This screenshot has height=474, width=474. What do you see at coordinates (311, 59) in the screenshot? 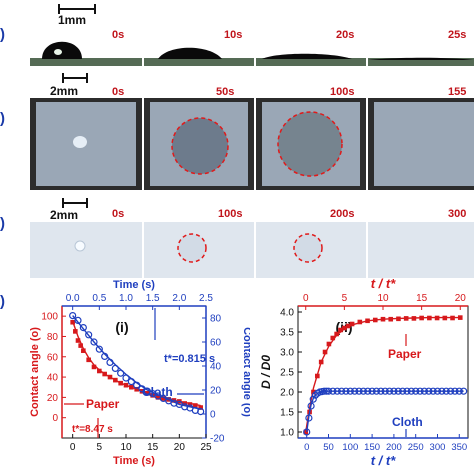
I see `droplet-image-20s` at bounding box center [311, 59].